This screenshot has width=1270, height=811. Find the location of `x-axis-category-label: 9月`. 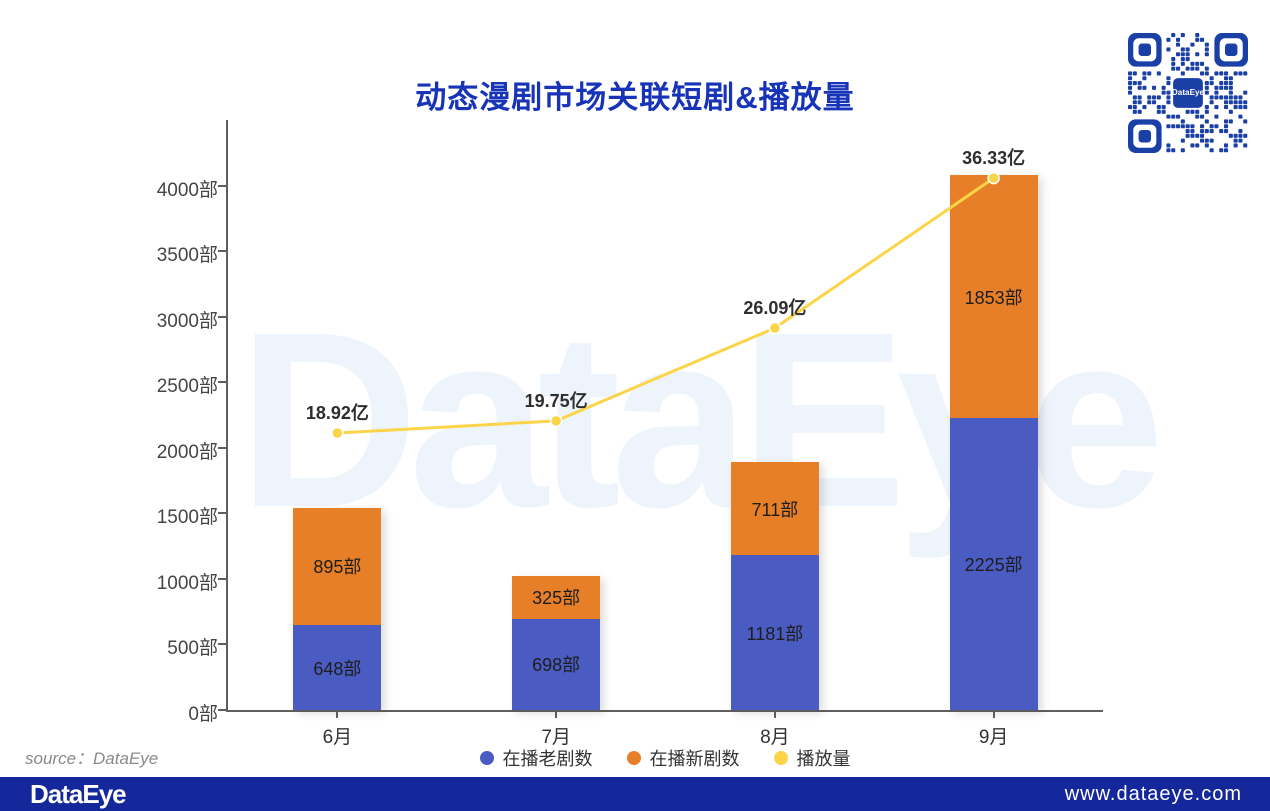

x-axis-category-label: 9月 is located at coordinates (993, 737).